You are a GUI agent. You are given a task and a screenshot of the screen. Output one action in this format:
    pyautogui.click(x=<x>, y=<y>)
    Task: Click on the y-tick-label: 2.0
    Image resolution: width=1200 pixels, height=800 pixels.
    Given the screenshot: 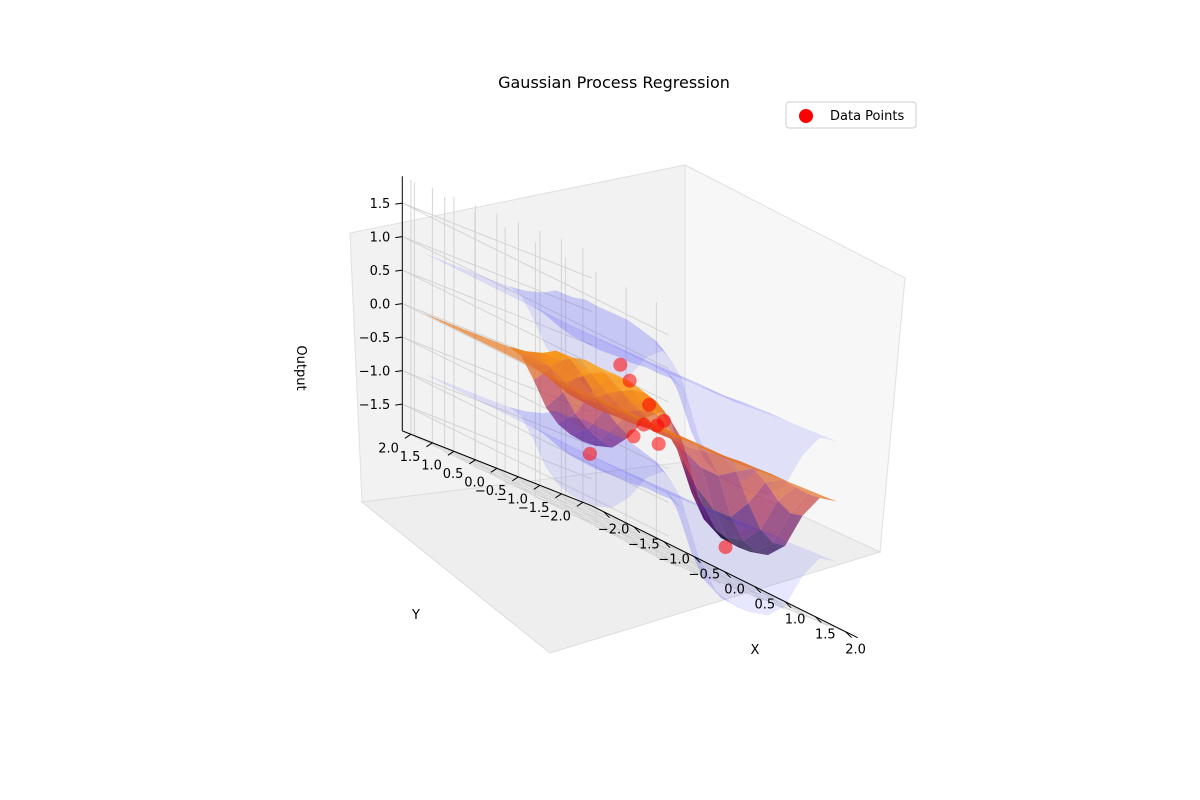 What is the action you would take?
    pyautogui.click(x=388, y=448)
    